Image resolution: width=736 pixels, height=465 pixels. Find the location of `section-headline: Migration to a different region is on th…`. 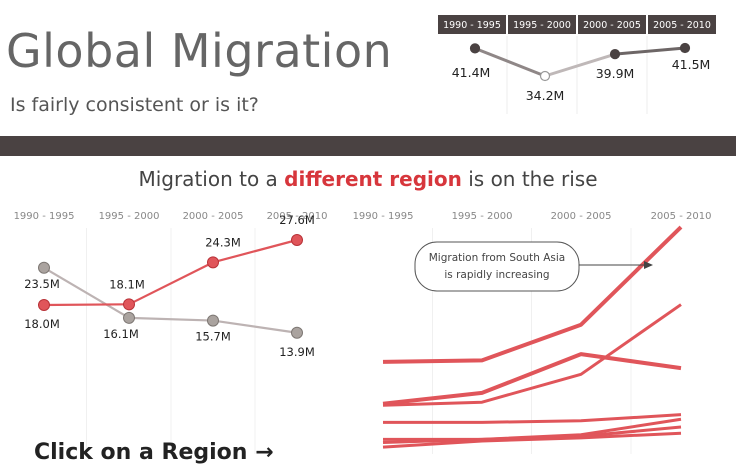

section-headline: Migration to a different region is on th… is located at coordinates (368, 179).